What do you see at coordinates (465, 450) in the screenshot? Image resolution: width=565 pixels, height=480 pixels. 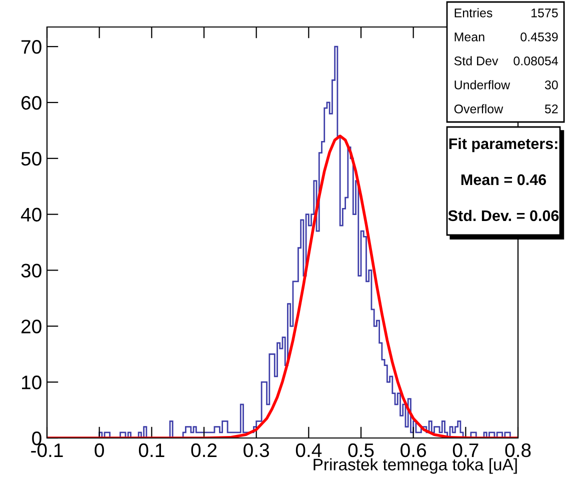 I see `x-tick-label: 0.7` at bounding box center [465, 450].